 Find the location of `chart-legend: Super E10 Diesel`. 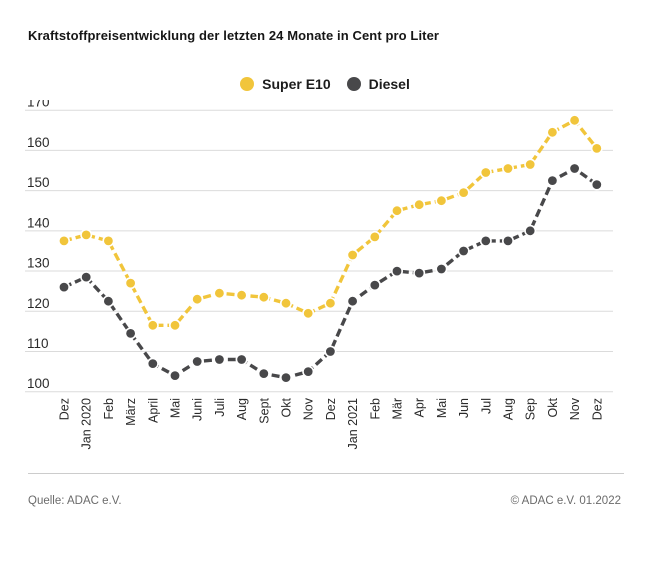

chart-legend: Super E10 Diesel is located at coordinates (325, 84).